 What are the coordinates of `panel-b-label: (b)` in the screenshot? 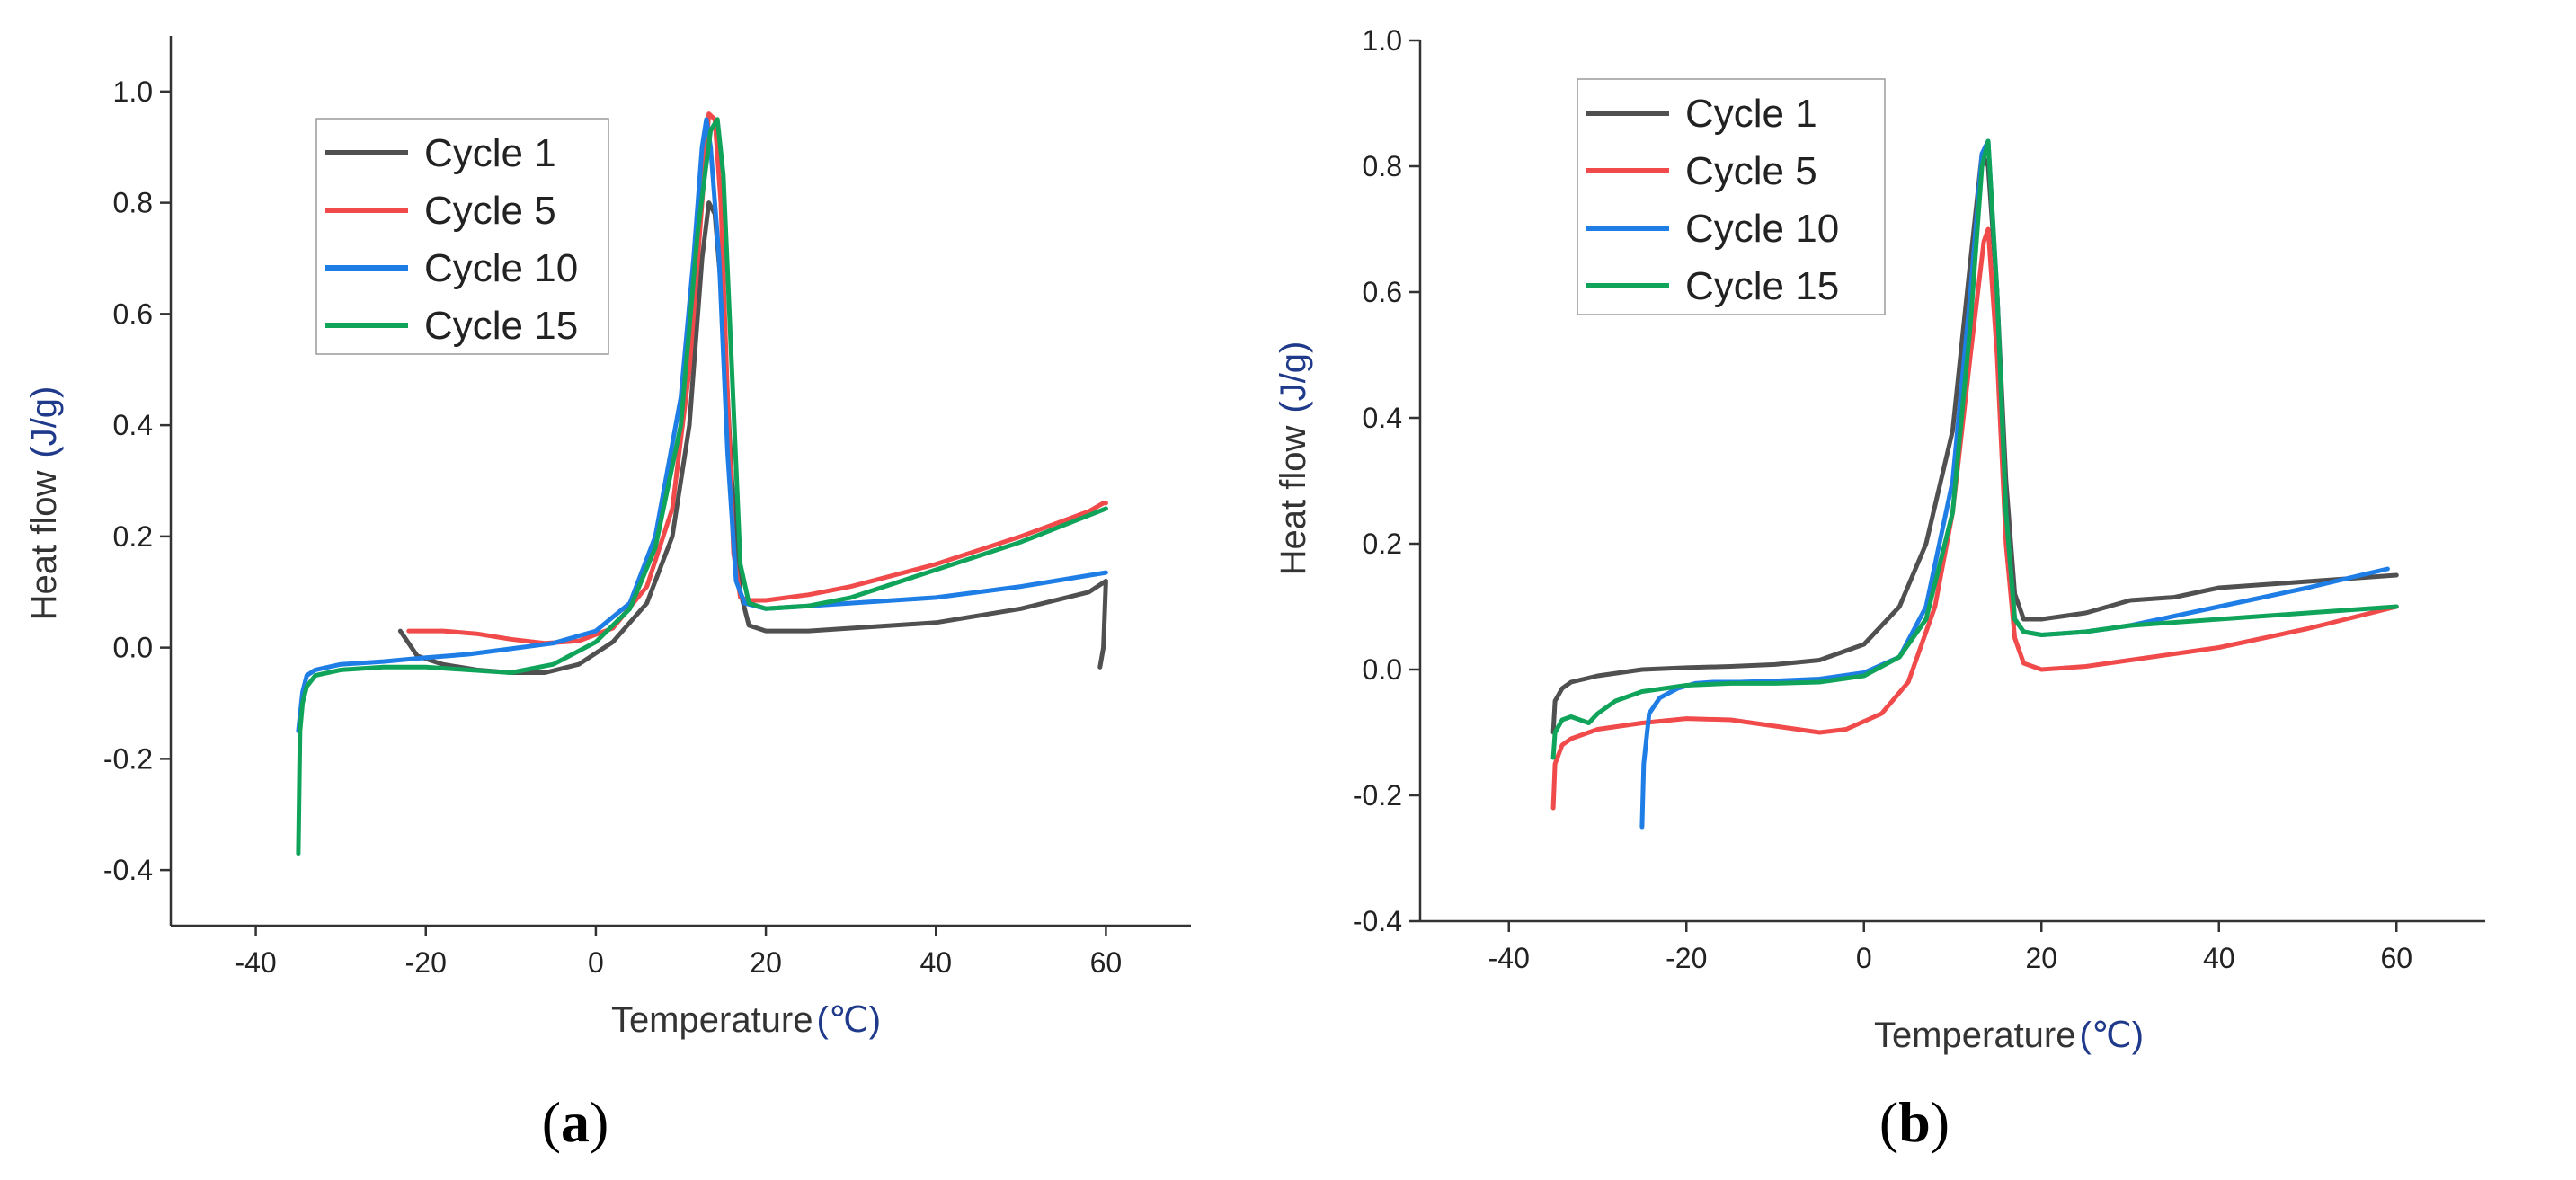 It's located at (1915, 1122).